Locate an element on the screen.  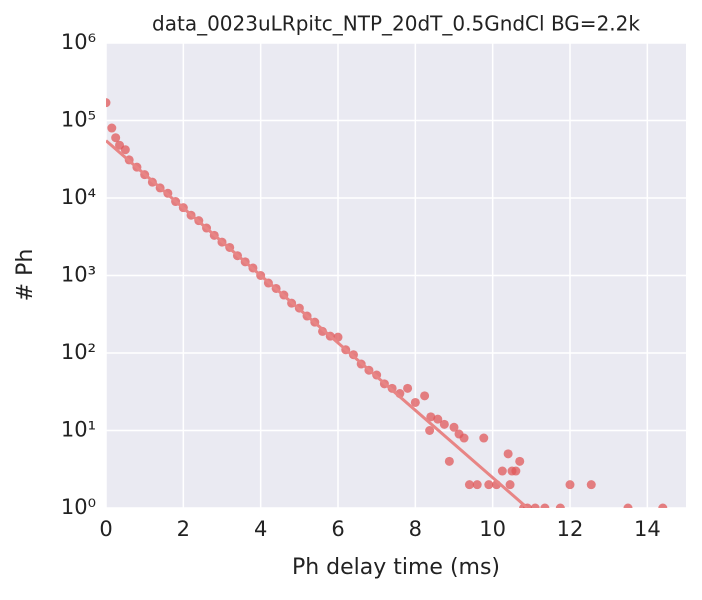
y-tick-label: 10² is located at coordinates (78, 352).